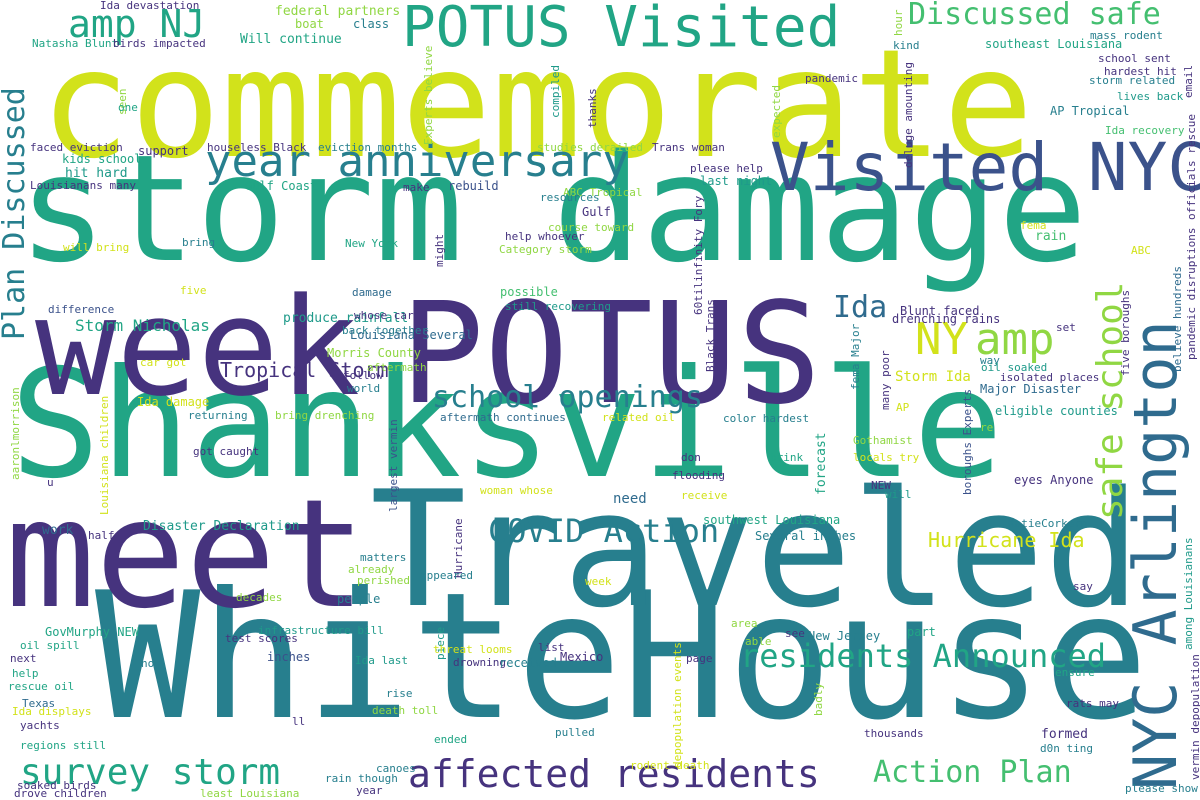 The height and width of the screenshot is (800, 1200). I want to click on word: follow, so click(363, 375).